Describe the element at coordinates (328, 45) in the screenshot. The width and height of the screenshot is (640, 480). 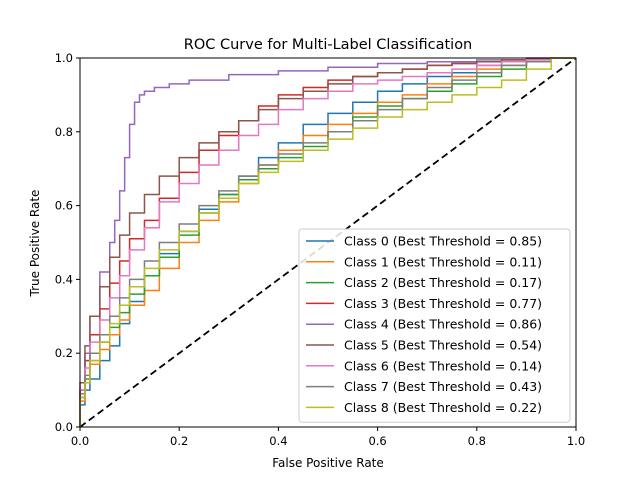
I see `chart-title: ROC Curve for Multi-Label Classification` at that location.